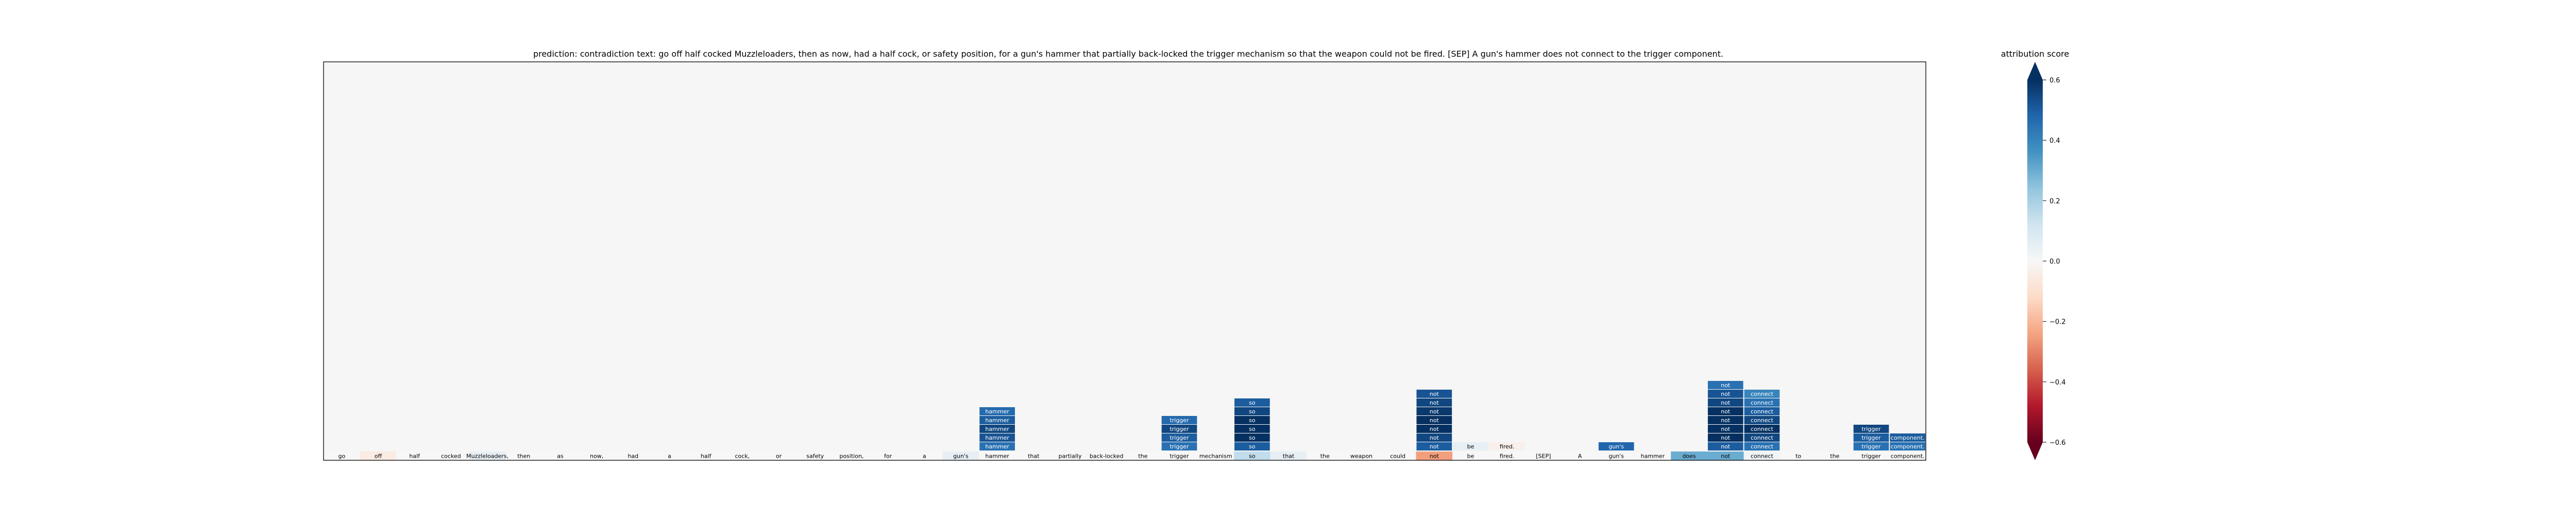 The image size is (2576, 518). Describe the element at coordinates (1125, 421) in the screenshot. I see `heatmap-cells` at that location.